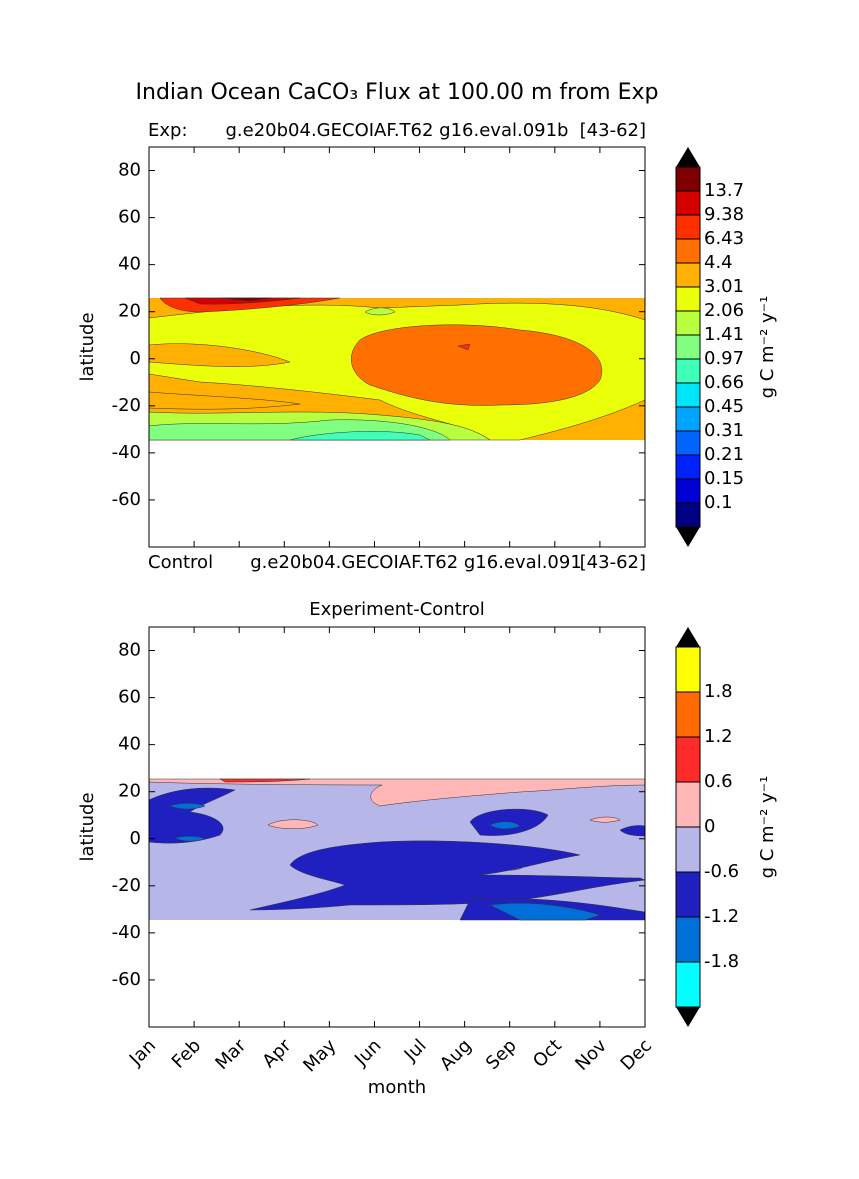  What do you see at coordinates (724, 382) in the screenshot?
I see `colorbar-tick-label: 0.66` at bounding box center [724, 382].